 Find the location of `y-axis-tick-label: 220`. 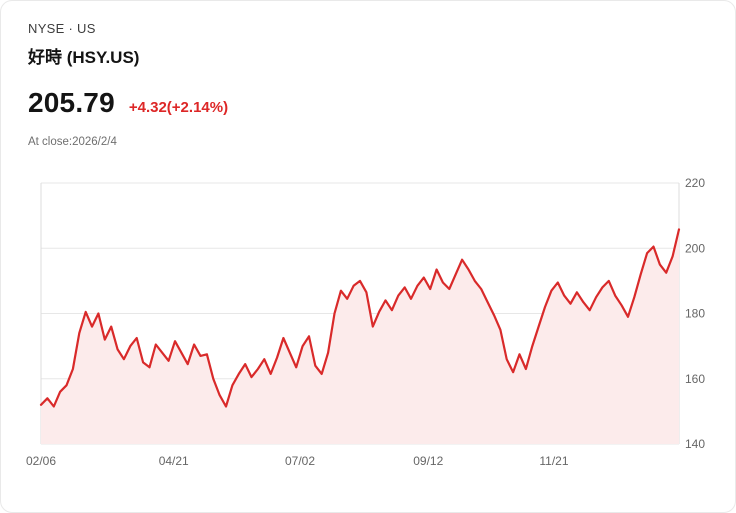

y-axis-tick-label: 220 is located at coordinates (695, 183).